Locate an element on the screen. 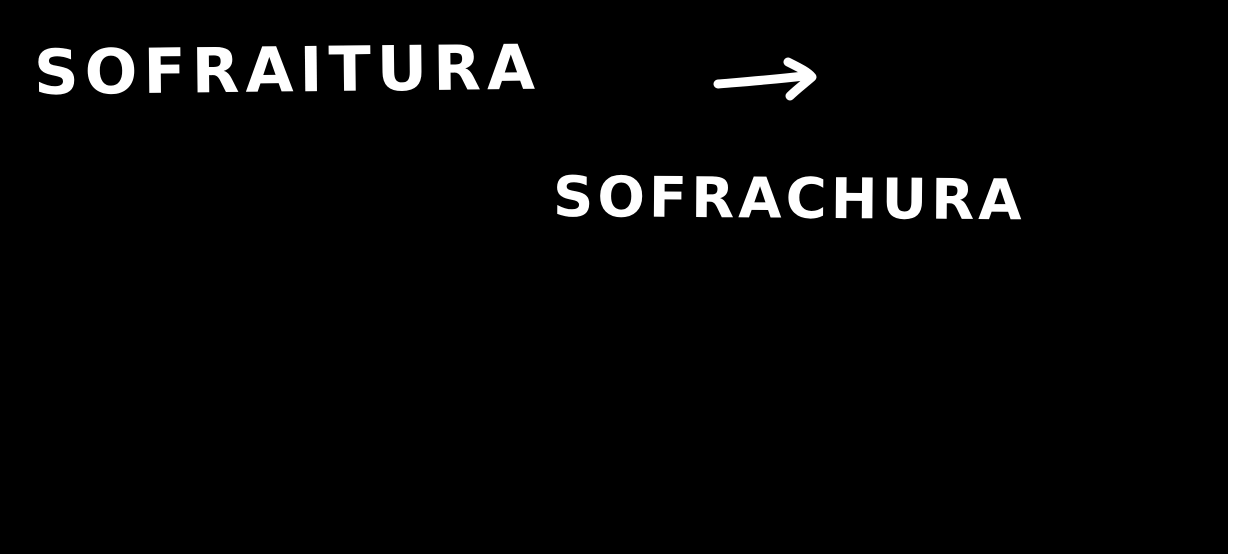 The width and height of the screenshot is (1234, 554). right-arrow-icon is located at coordinates (767, 79).